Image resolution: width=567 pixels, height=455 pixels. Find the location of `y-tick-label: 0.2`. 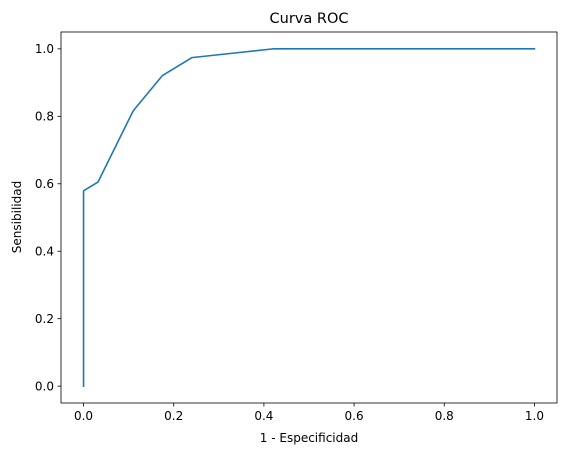

y-tick-label: 0.2 is located at coordinates (44, 319).